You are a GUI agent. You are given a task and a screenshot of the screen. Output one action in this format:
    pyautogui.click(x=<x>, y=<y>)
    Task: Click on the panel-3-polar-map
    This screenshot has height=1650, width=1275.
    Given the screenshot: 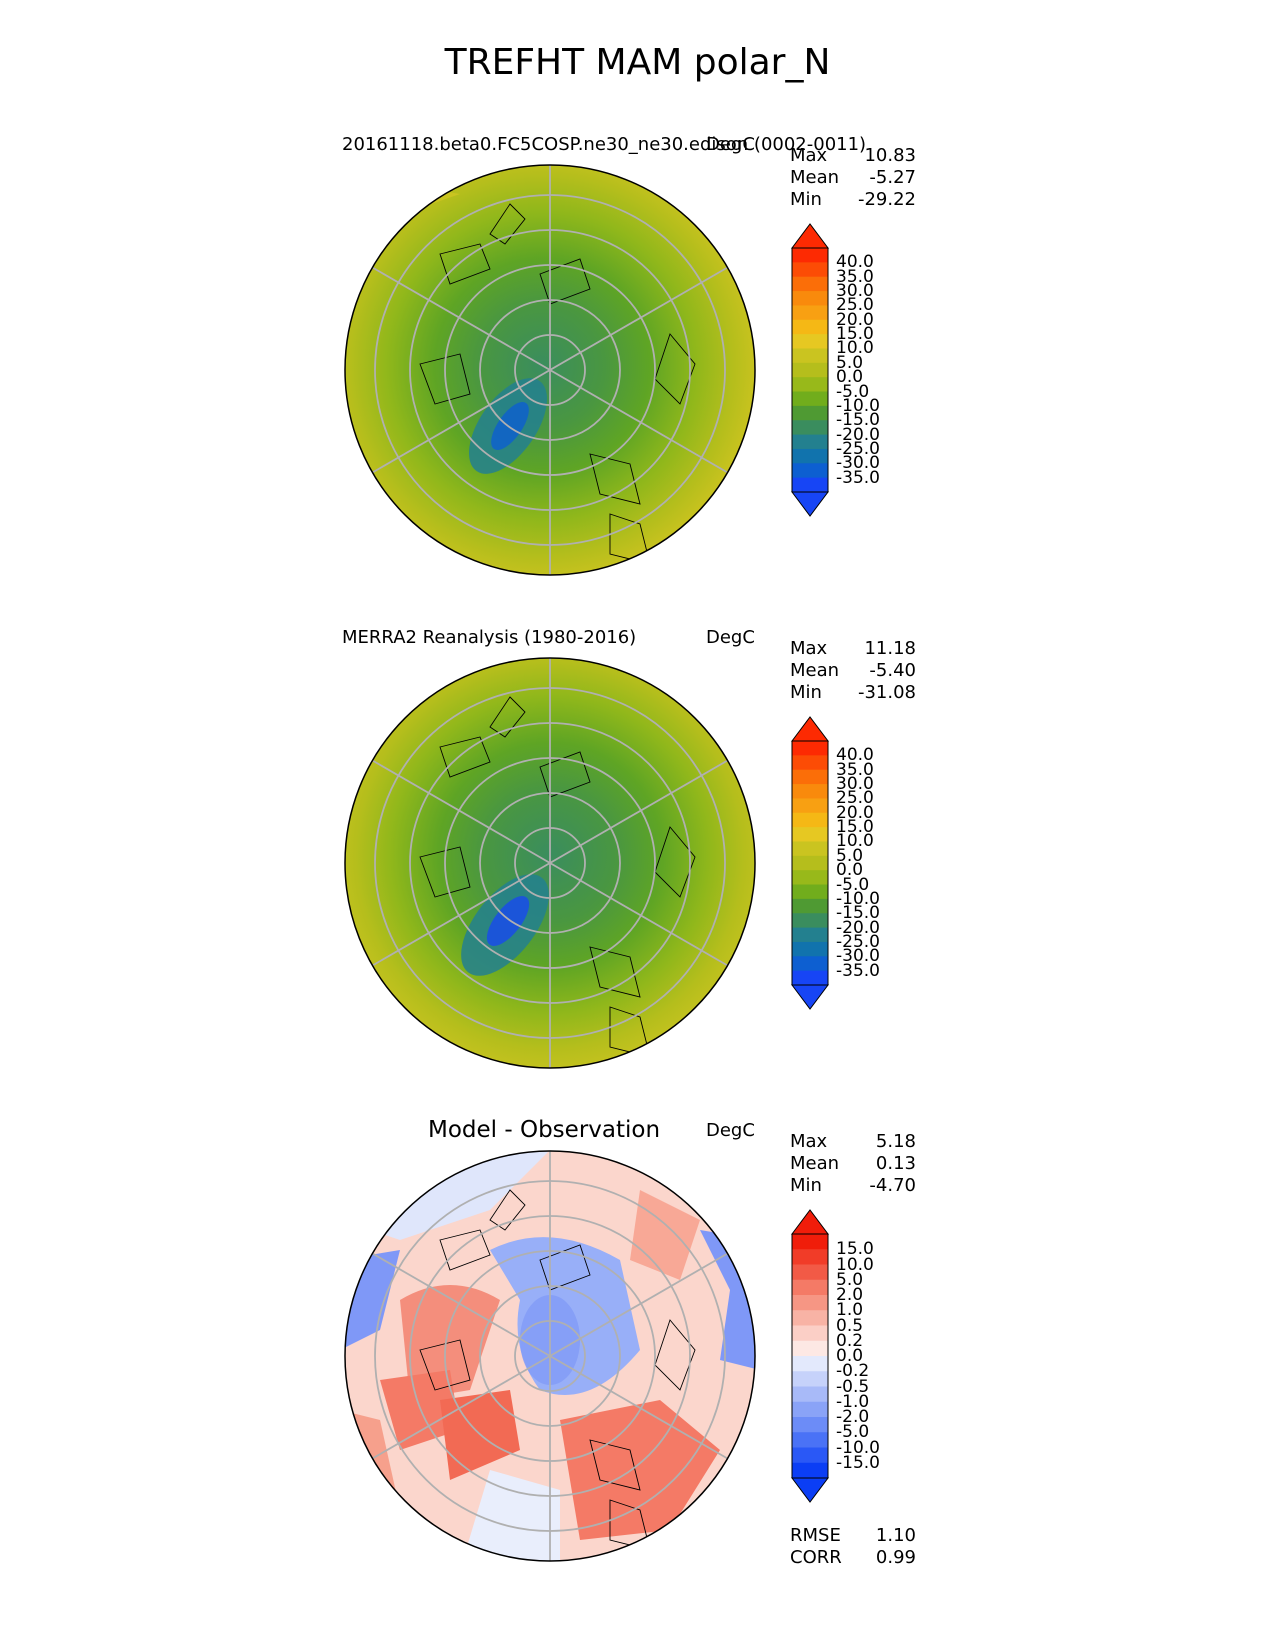 What is the action you would take?
    pyautogui.click(x=550, y=1356)
    